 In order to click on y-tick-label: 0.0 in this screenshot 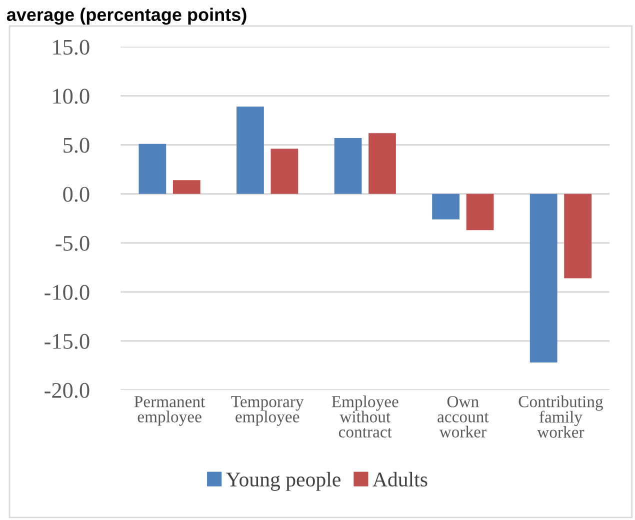, I will do `click(76, 194)`.